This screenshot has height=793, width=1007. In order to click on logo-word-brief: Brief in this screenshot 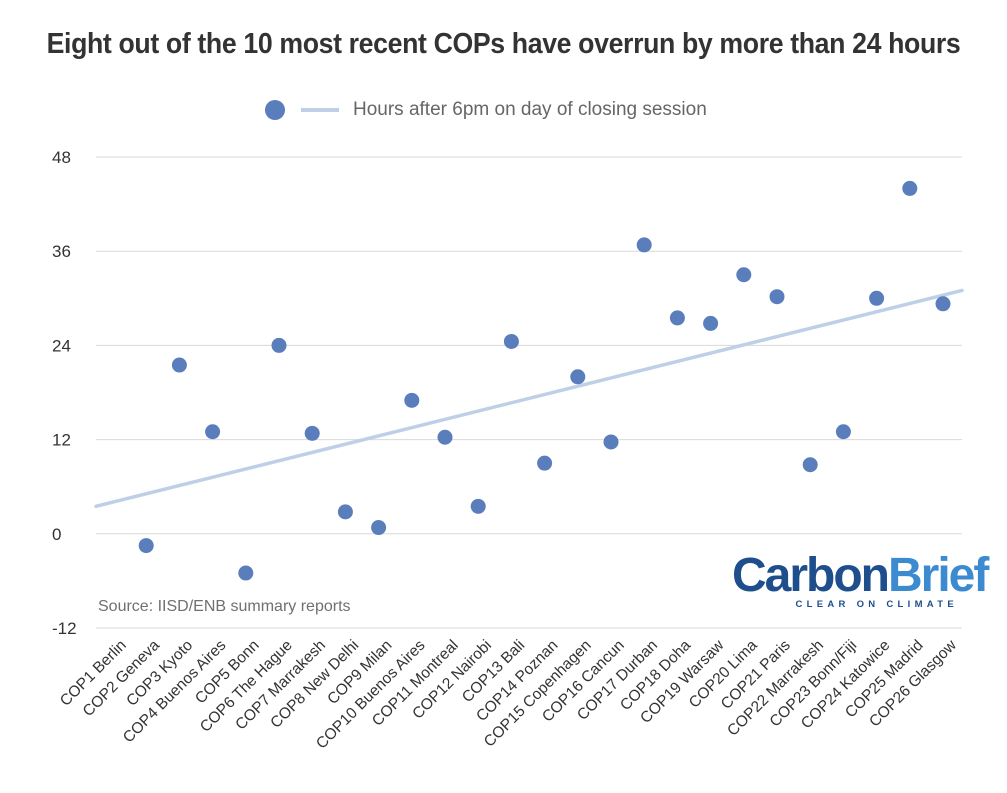, I will do `click(938, 575)`.